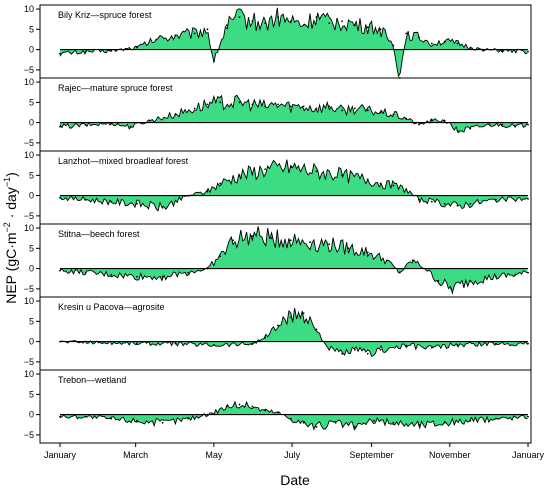 The height and width of the screenshot is (491, 550). What do you see at coordinates (528, 455) in the screenshot?
I see `x-tick-label: January` at bounding box center [528, 455].